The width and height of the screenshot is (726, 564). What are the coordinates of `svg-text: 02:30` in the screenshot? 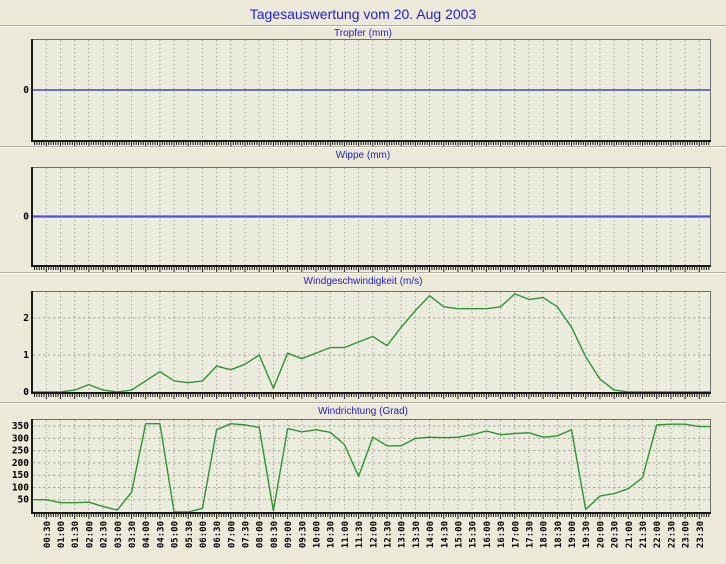 It's located at (105, 534).